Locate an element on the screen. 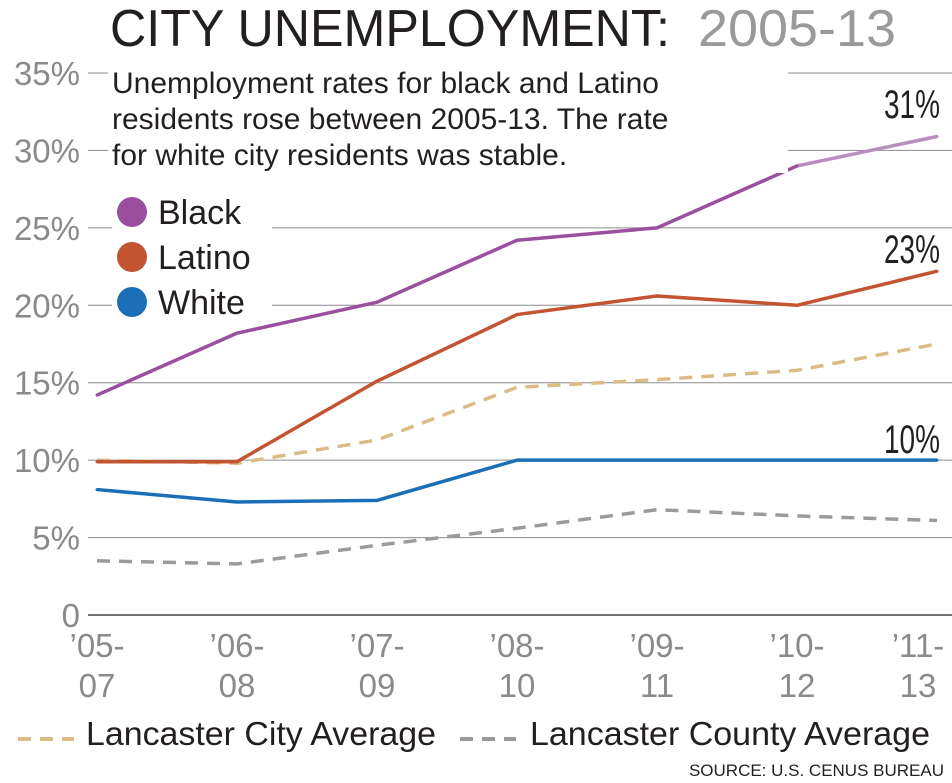  series-segment-black-last is located at coordinates (867, 151).